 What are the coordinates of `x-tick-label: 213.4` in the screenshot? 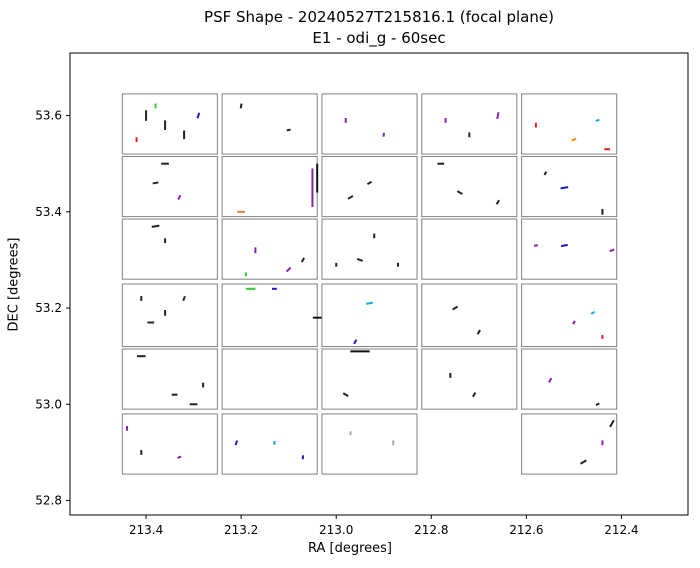 It's located at (146, 530).